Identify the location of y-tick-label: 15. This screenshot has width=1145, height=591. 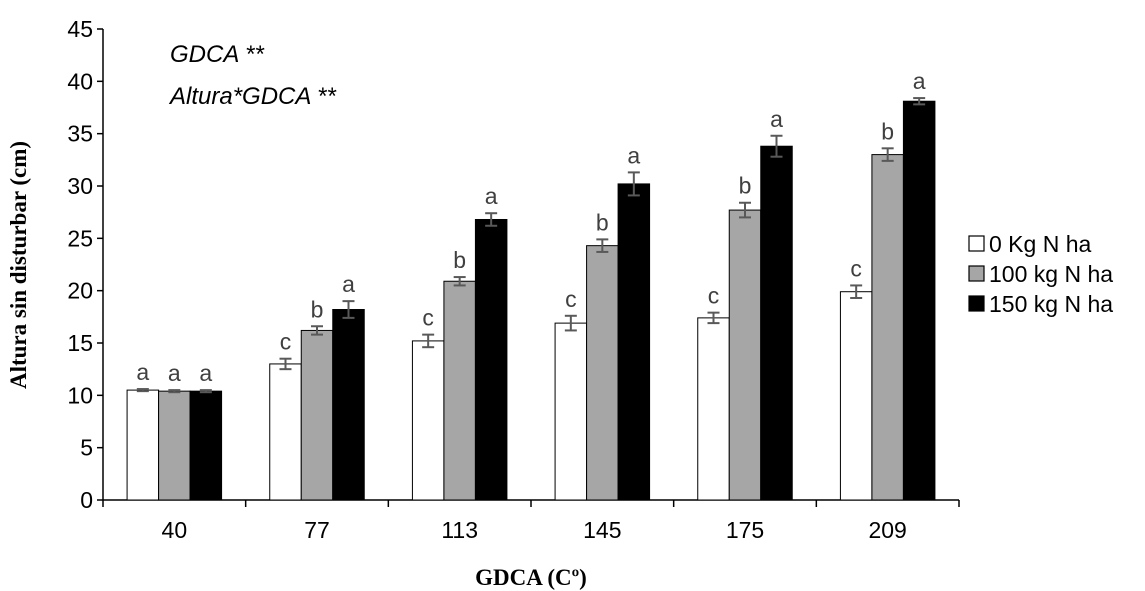
(80, 343).